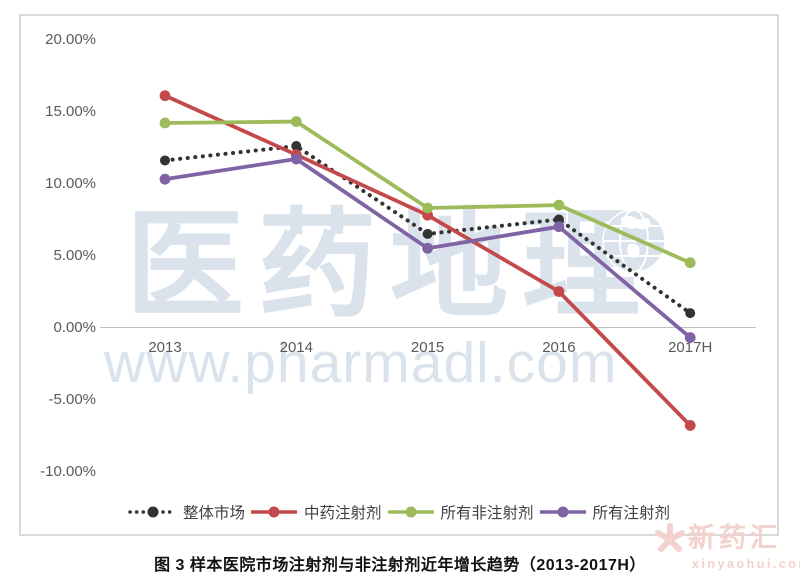 The image size is (800, 584). I want to click on corner-watermark-url: xinyaohui.com, so click(746, 564).